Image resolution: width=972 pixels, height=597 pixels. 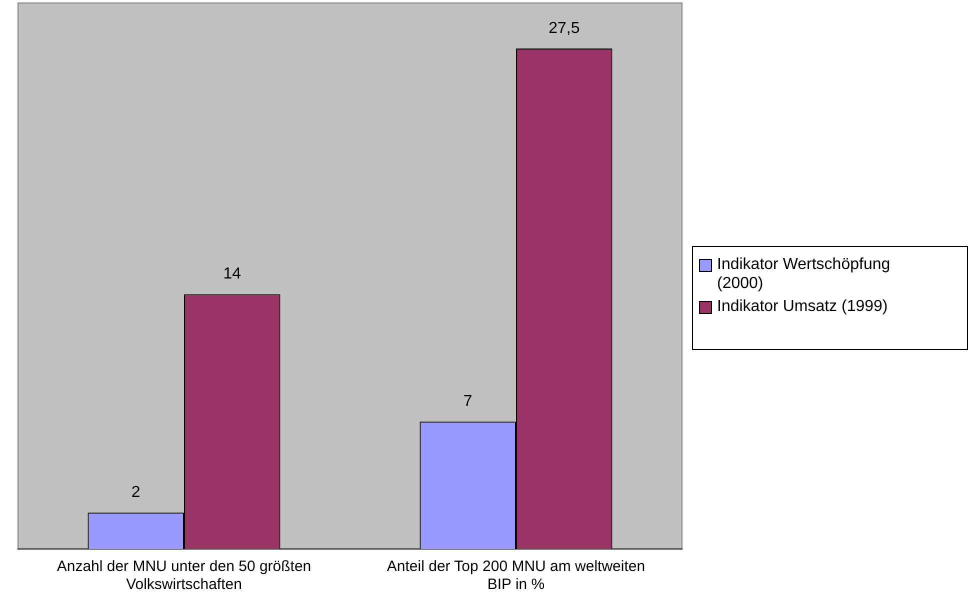 What do you see at coordinates (135, 493) in the screenshot?
I see `data-label: 2` at bounding box center [135, 493].